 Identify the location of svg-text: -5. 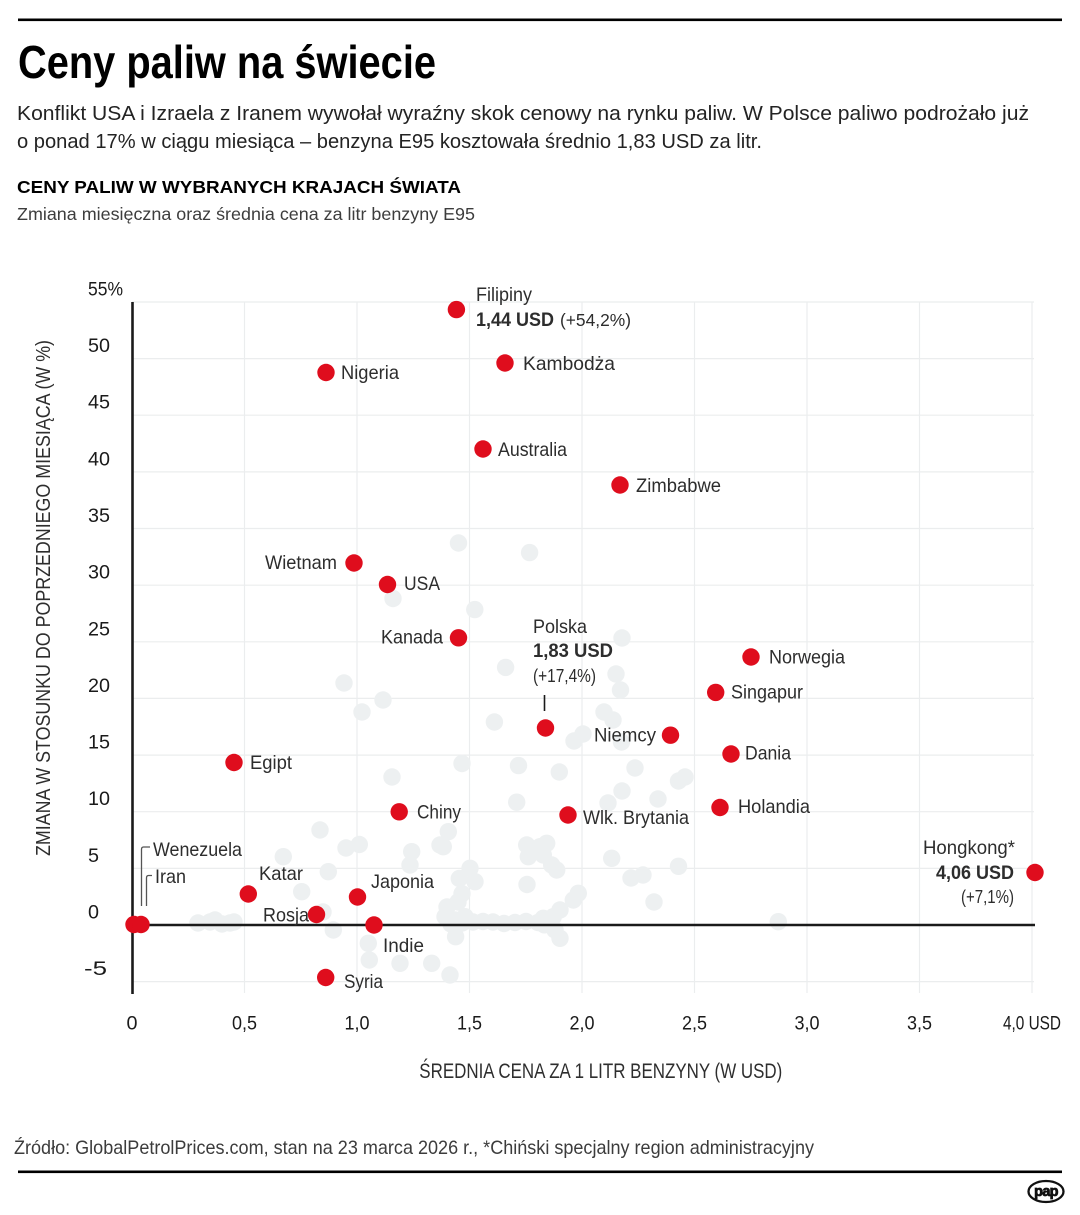
(95, 969).